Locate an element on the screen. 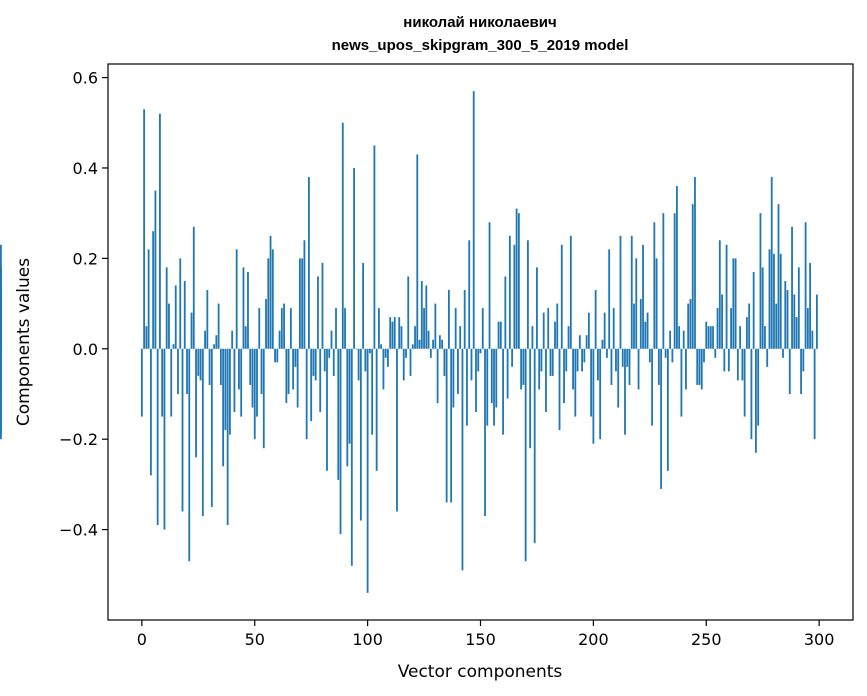 The height and width of the screenshot is (696, 867). x-tick-label: 100 is located at coordinates (367, 639).